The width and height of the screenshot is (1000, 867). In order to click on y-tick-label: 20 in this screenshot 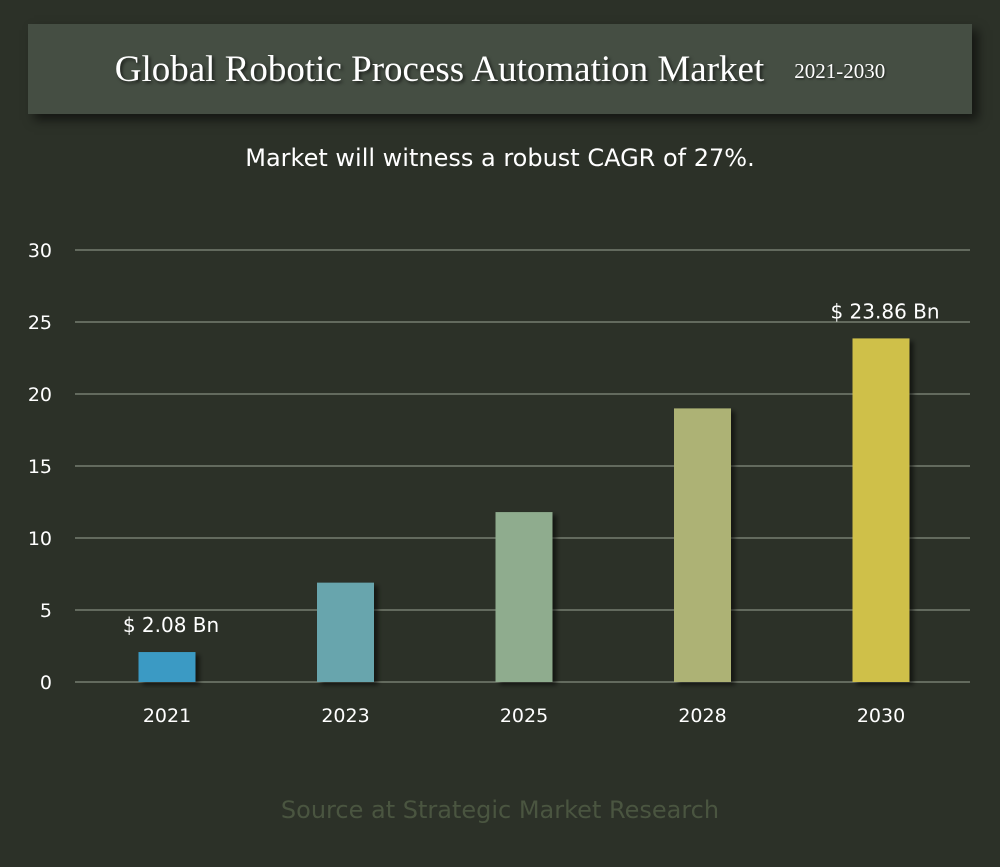, I will do `click(40, 395)`.